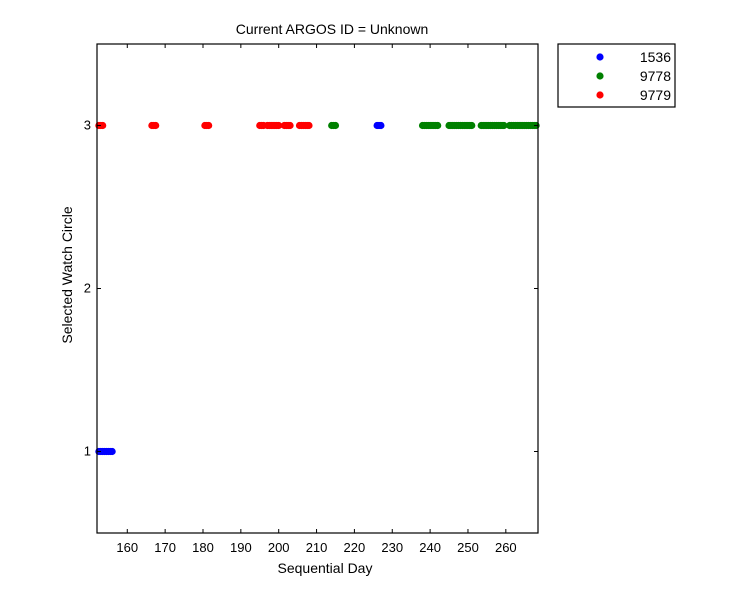 This screenshot has width=750, height=605. Describe the element at coordinates (325, 568) in the screenshot. I see `x-axis-label: Sequential Day` at that location.